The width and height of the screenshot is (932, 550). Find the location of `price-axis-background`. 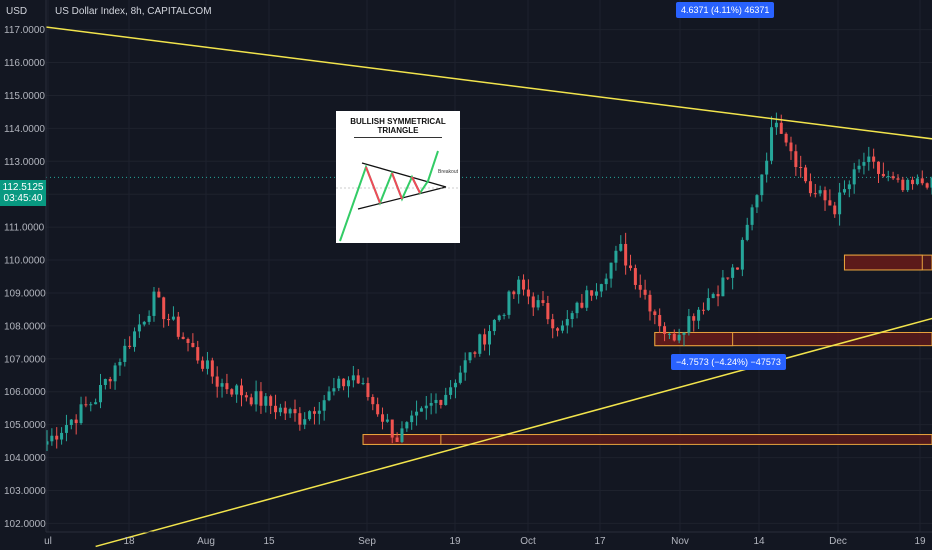

price-axis-background is located at coordinates (23, 275).